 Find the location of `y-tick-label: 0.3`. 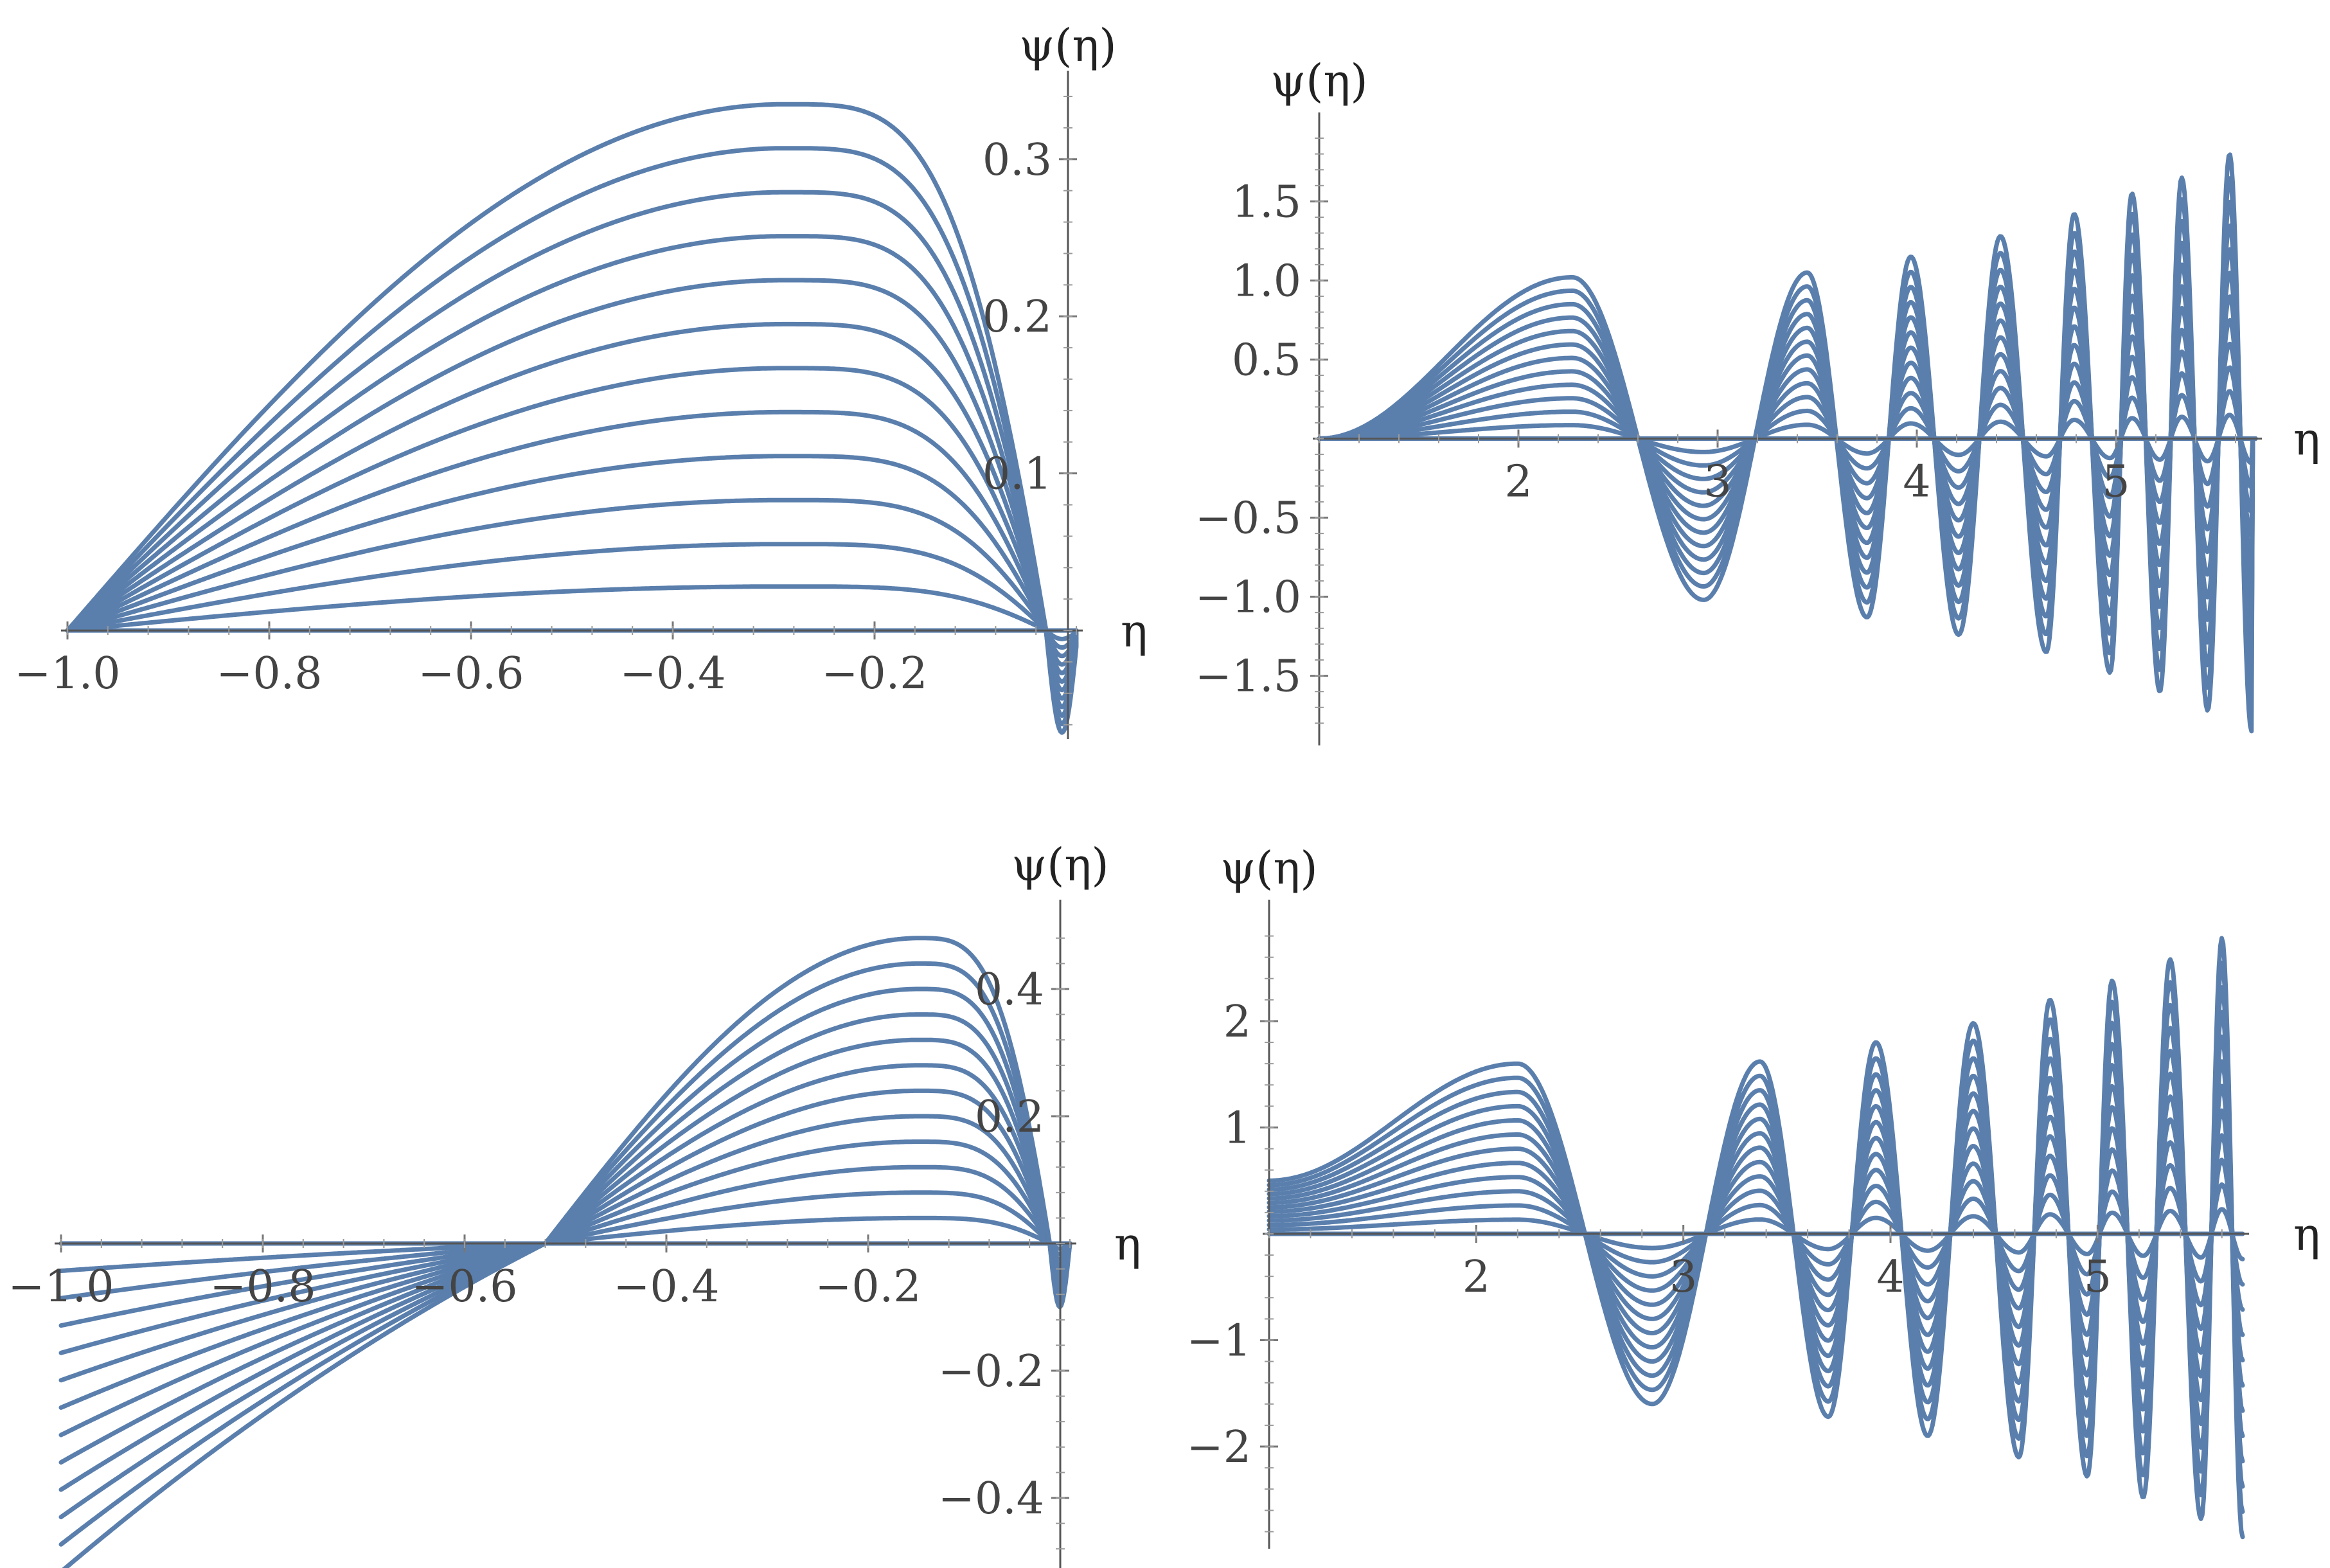

y-tick-label: 0.3 is located at coordinates (1018, 160).